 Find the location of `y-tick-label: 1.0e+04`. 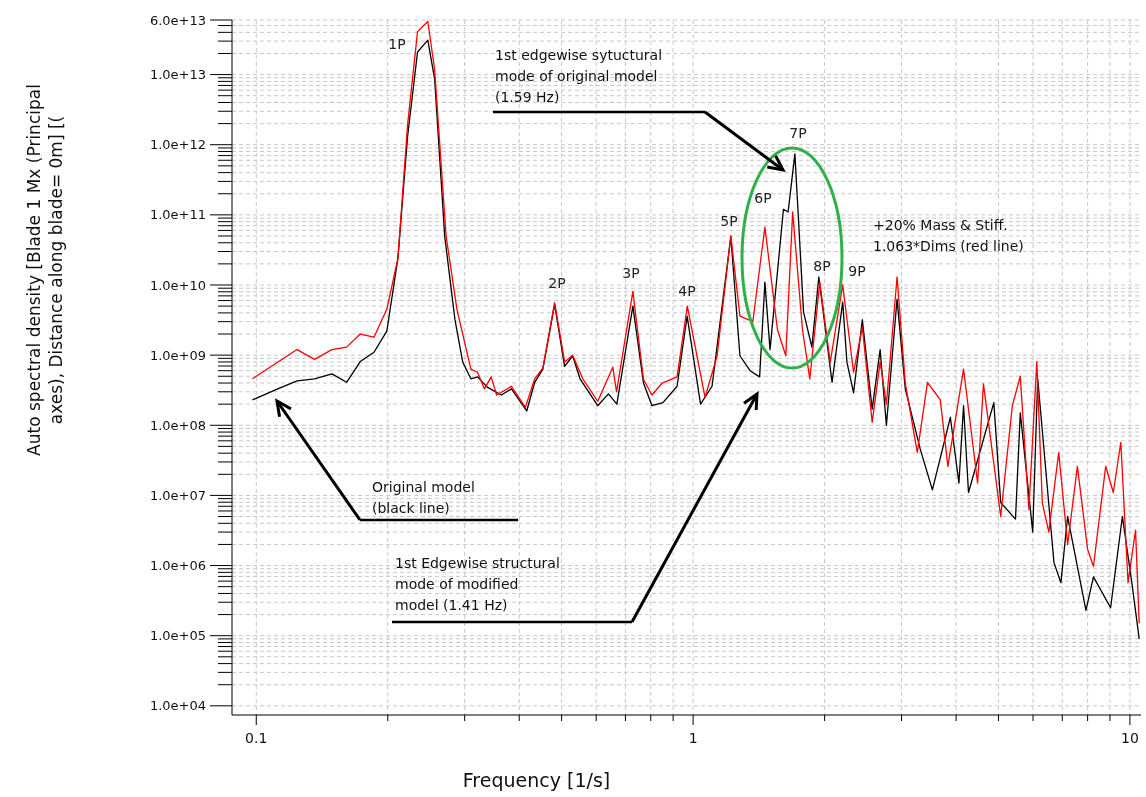

y-tick-label: 1.0e+04 is located at coordinates (177, 706).